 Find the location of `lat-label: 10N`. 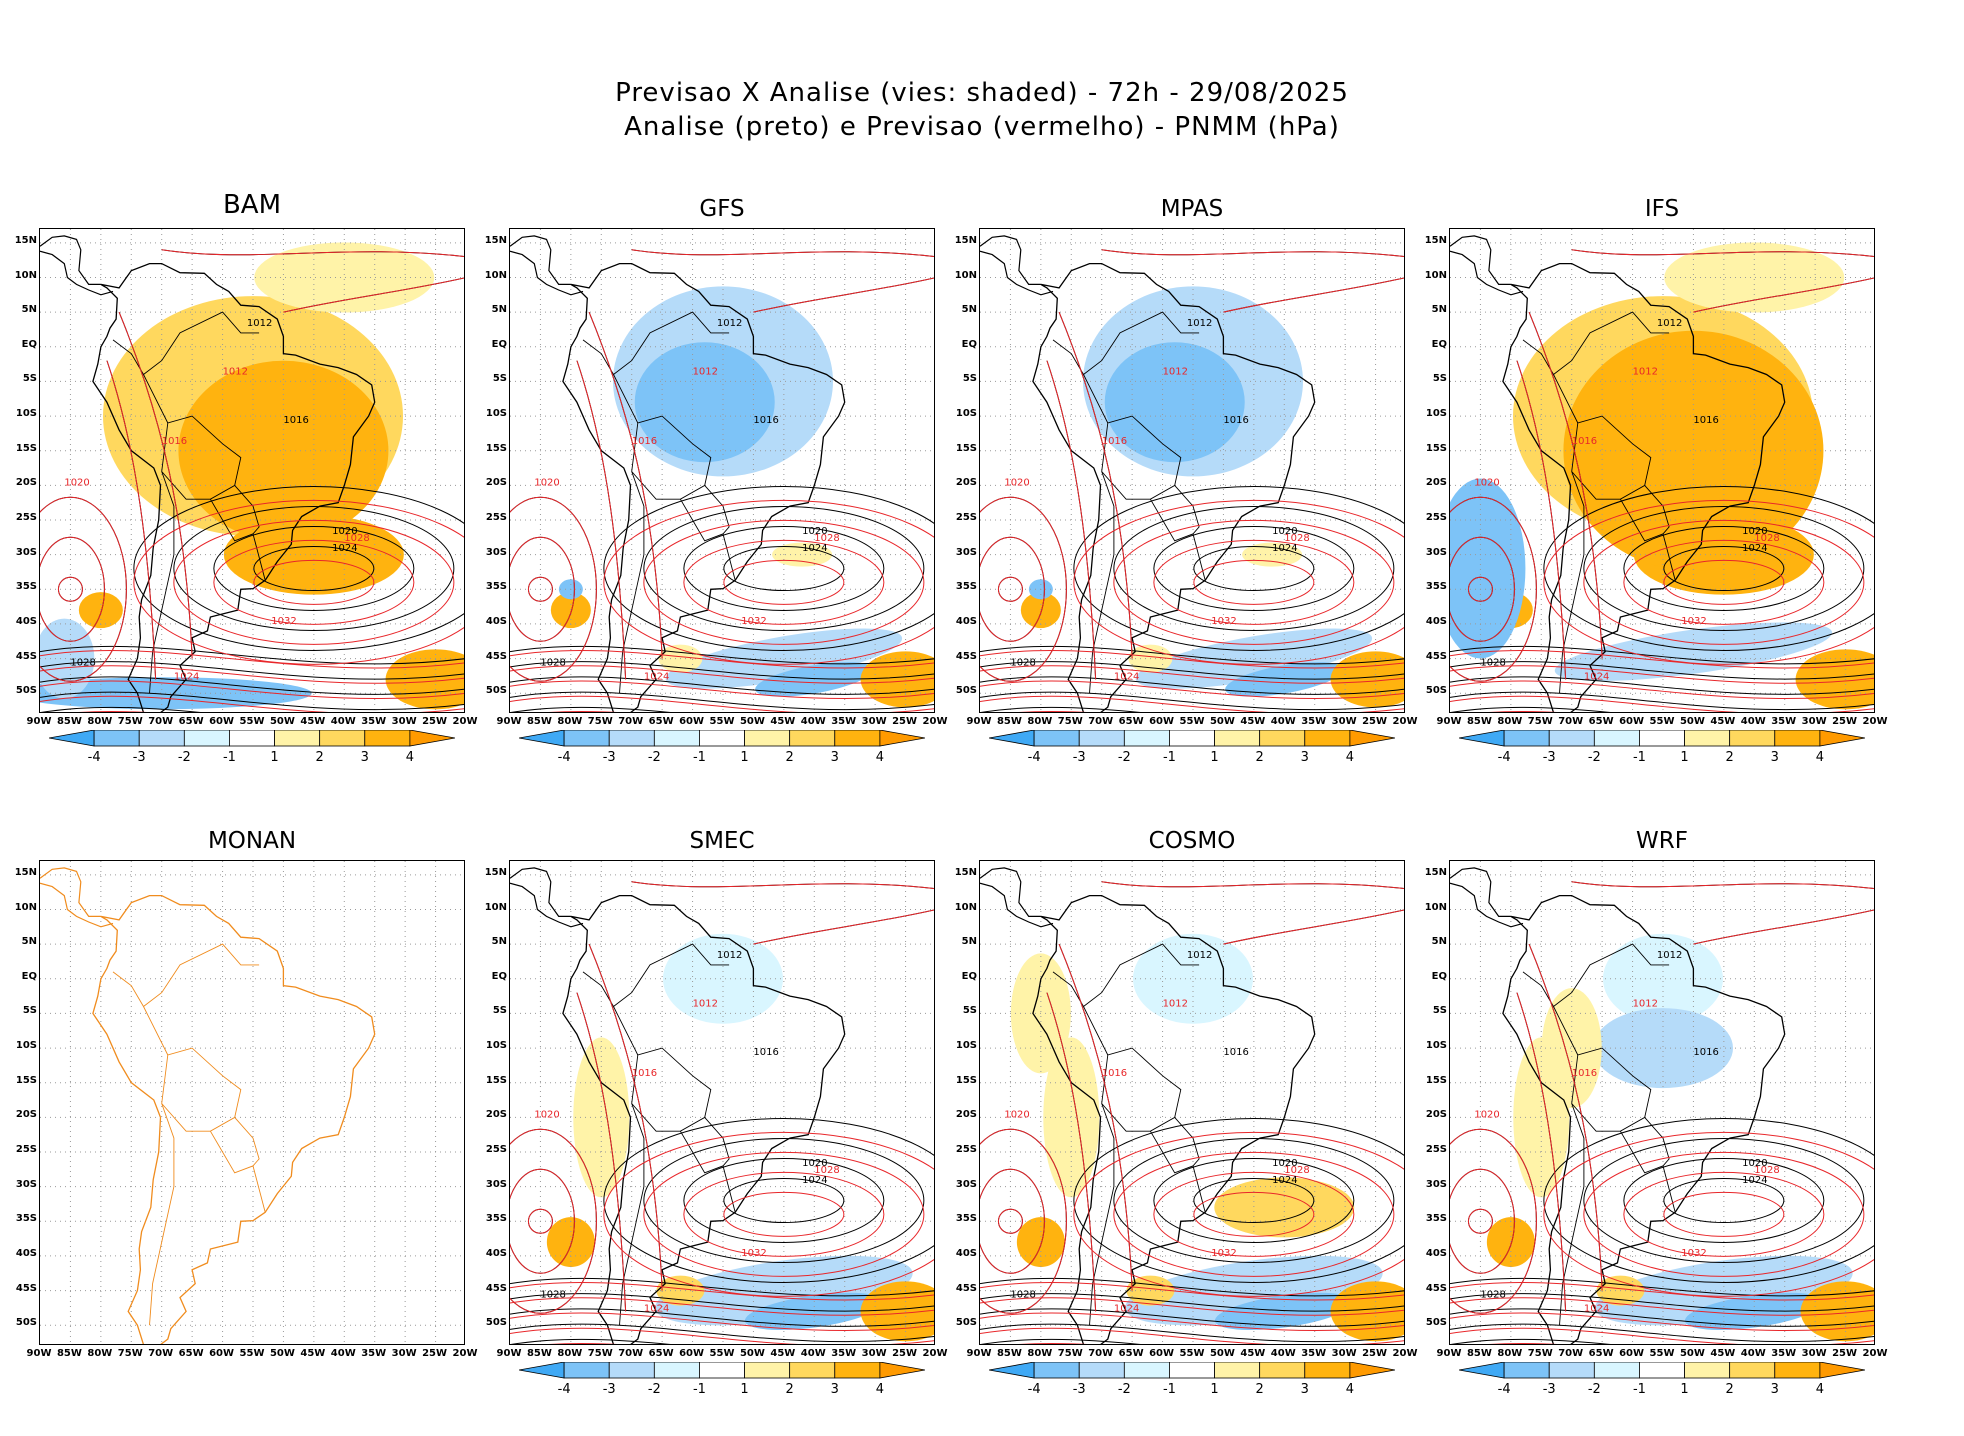

lat-label: 10N is located at coordinates (1435, 275).